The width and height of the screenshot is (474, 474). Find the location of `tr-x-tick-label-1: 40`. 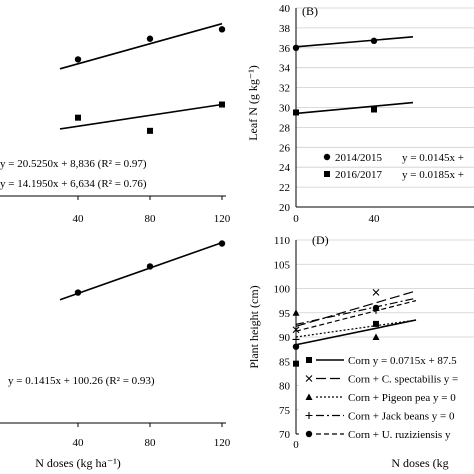

tr-x-tick-label-1: 40 is located at coordinates (375, 219).